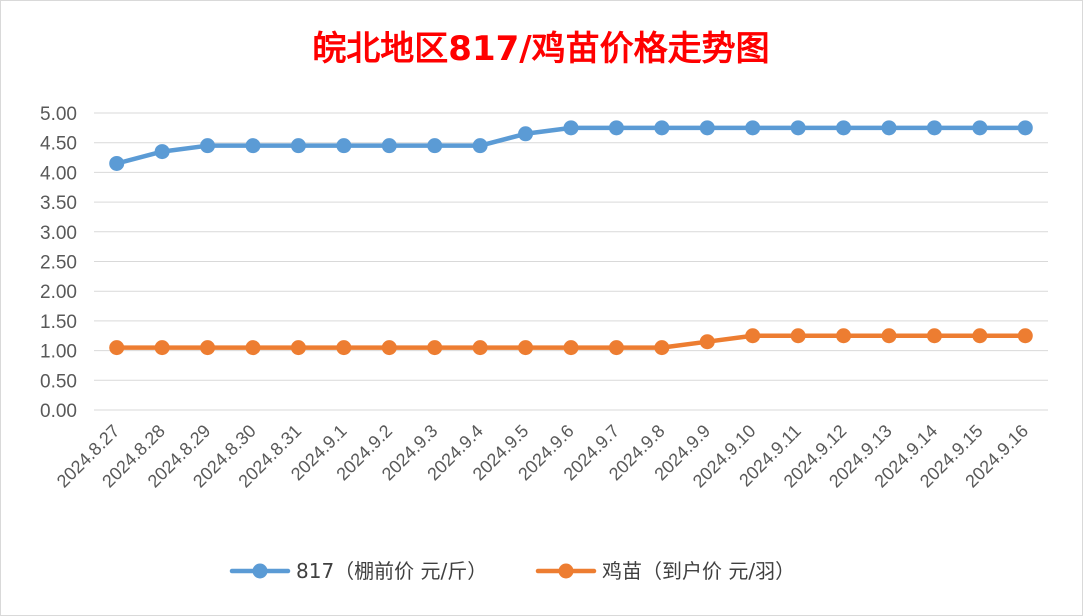  What do you see at coordinates (391, 571) in the screenshot?
I see `legend-label: 817（棚前价 元/斤）` at bounding box center [391, 571].